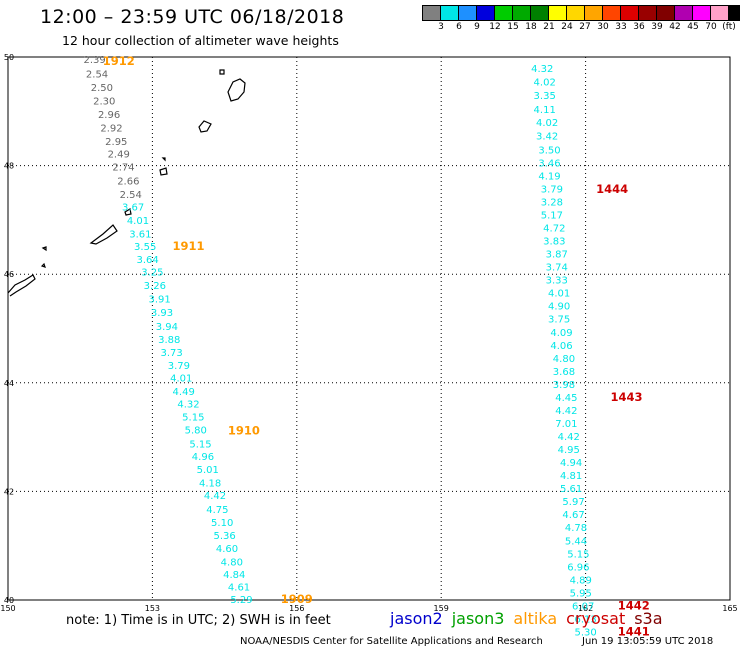 The image size is (740, 650). What do you see at coordinates (585, 632) in the screenshot?
I see `swh-value-label: 5.30` at bounding box center [585, 632].